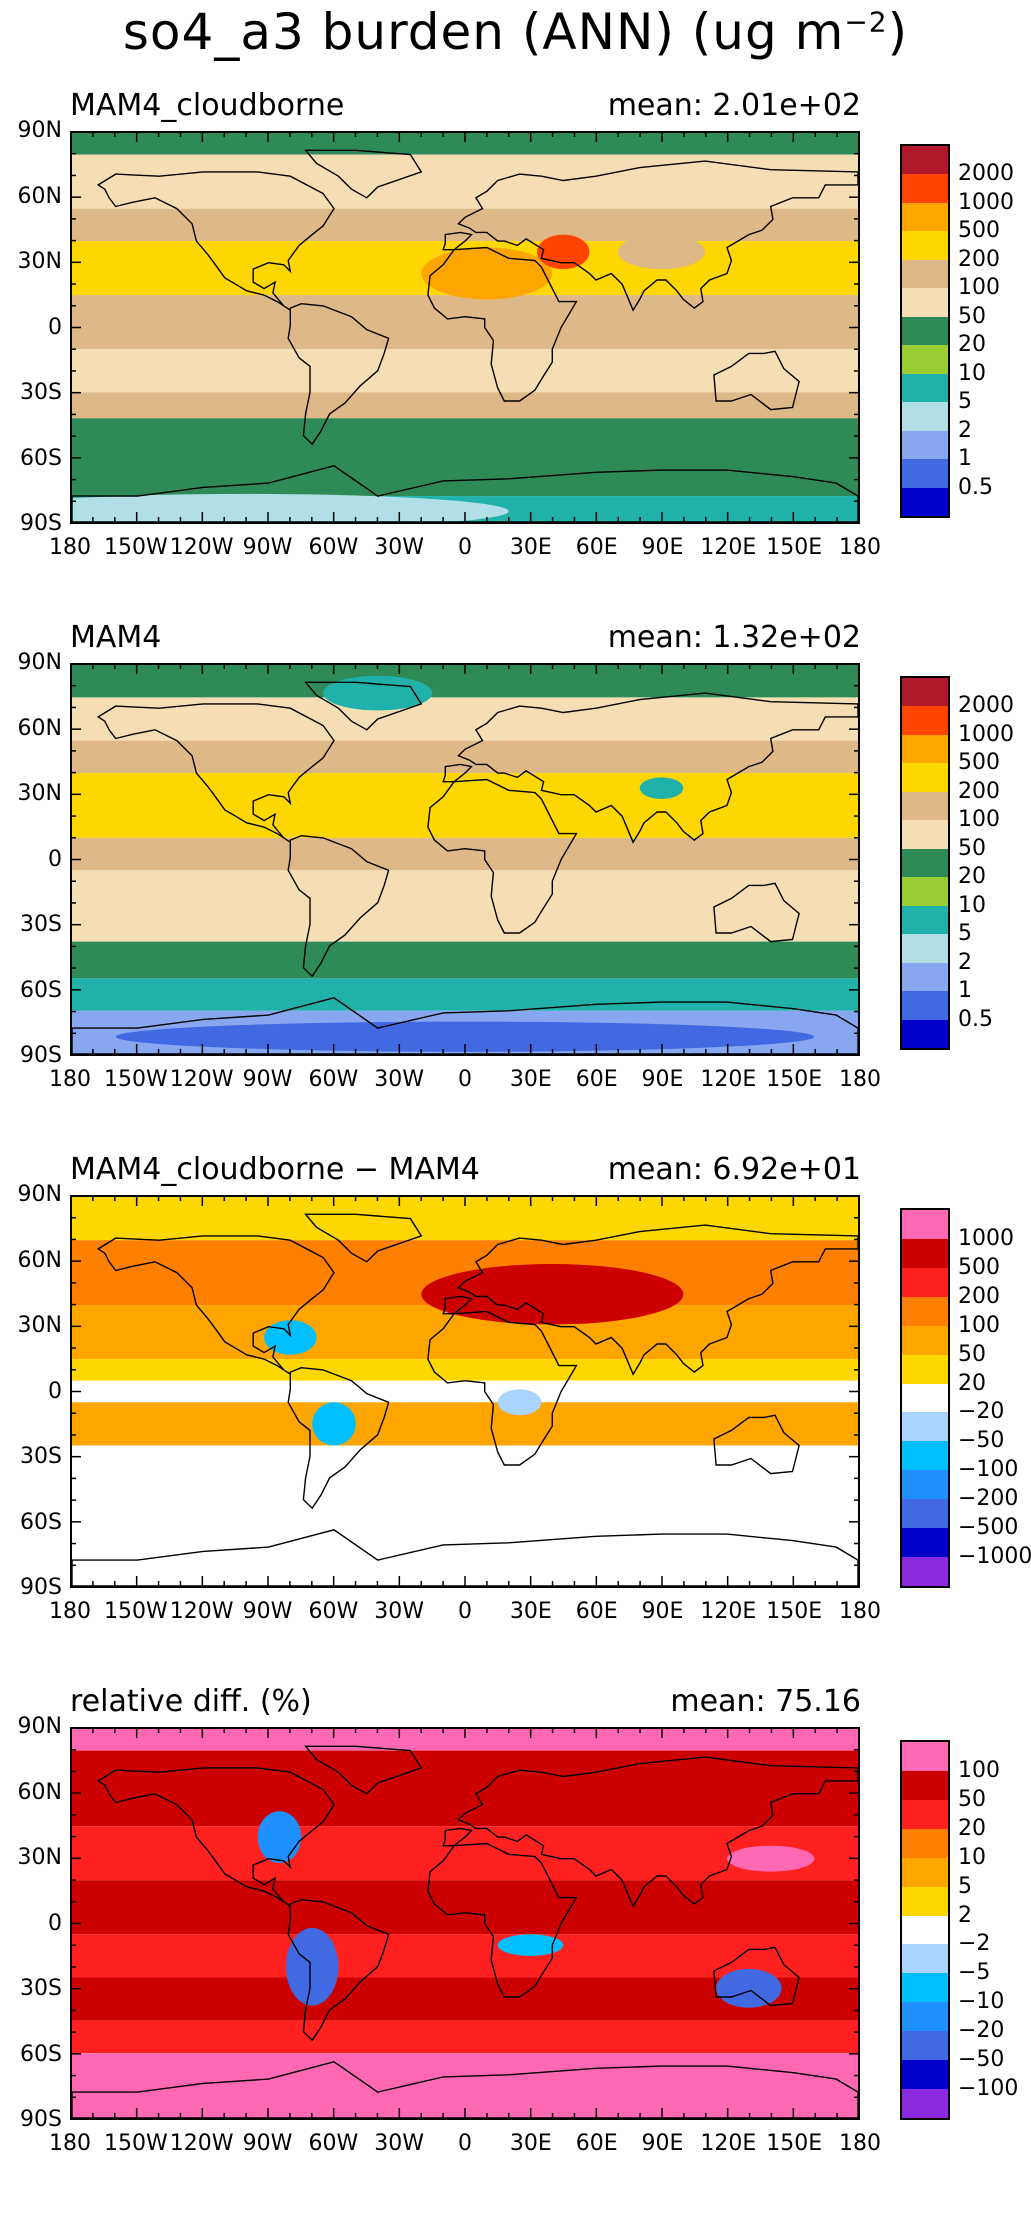 The height and width of the screenshot is (2214, 1031). I want to click on figure-title: so4_a3 burden (ANN) (ug m−2), so click(515, 32).